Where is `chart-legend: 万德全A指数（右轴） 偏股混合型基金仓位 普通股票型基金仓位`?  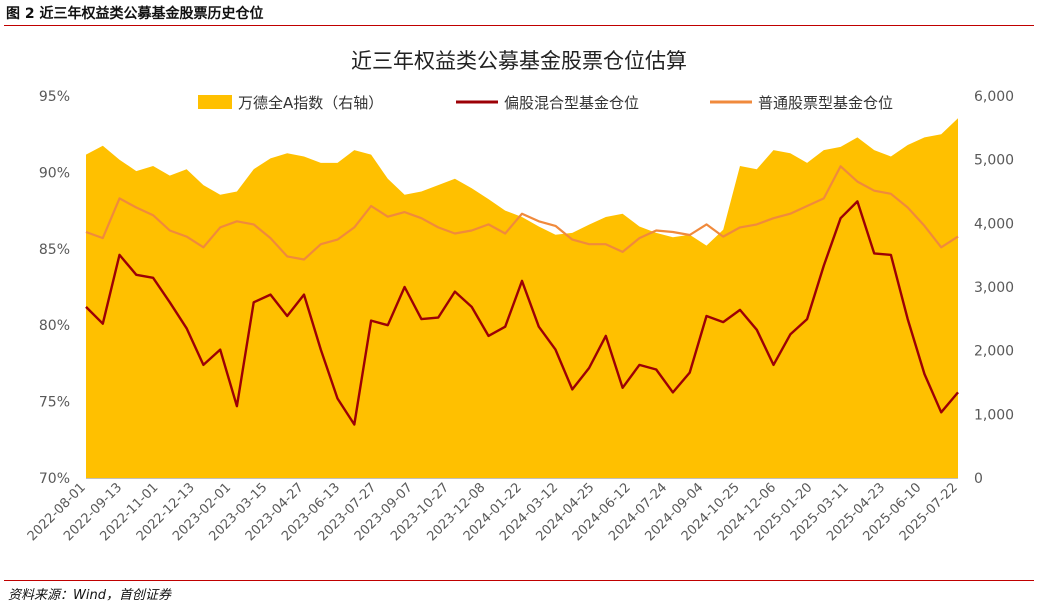 chart-legend: 万德全A指数（右轴） 偏股混合型基金仓位 普通股票型基金仓位 is located at coordinates (545, 103).